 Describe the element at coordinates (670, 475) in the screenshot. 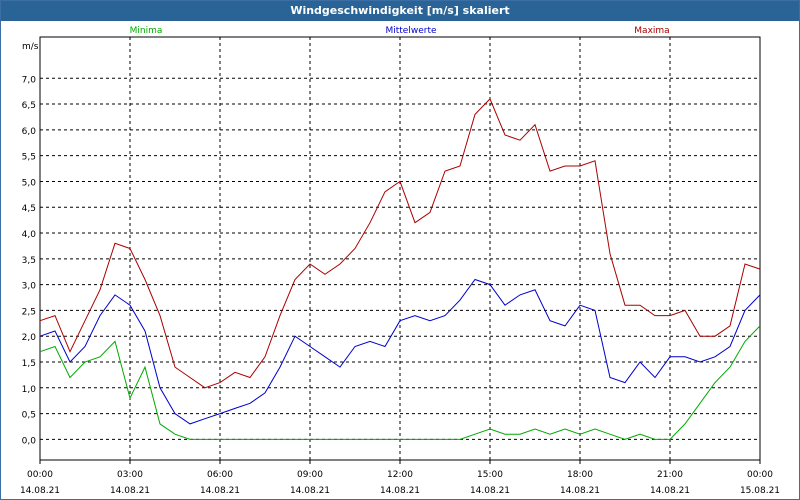

I see `x-tick-time: 21:00` at that location.